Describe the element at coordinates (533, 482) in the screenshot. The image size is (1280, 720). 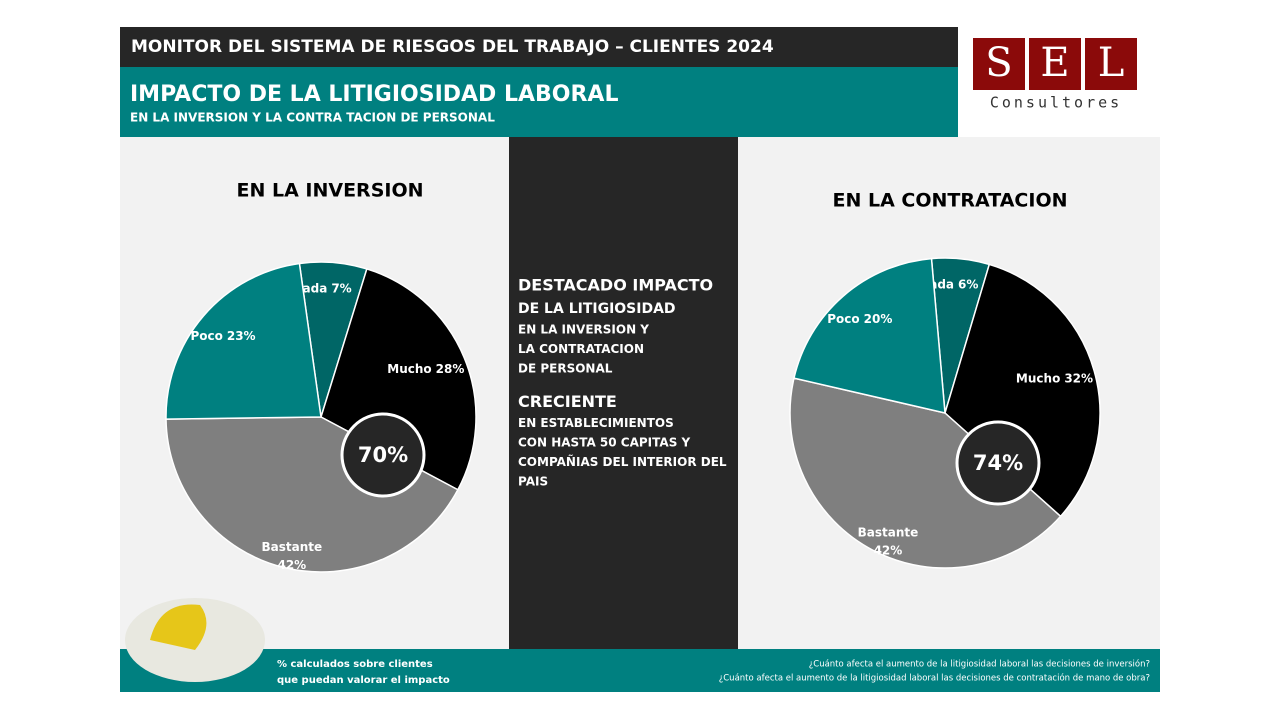
I see `highlight-body: PAIS` at that location.